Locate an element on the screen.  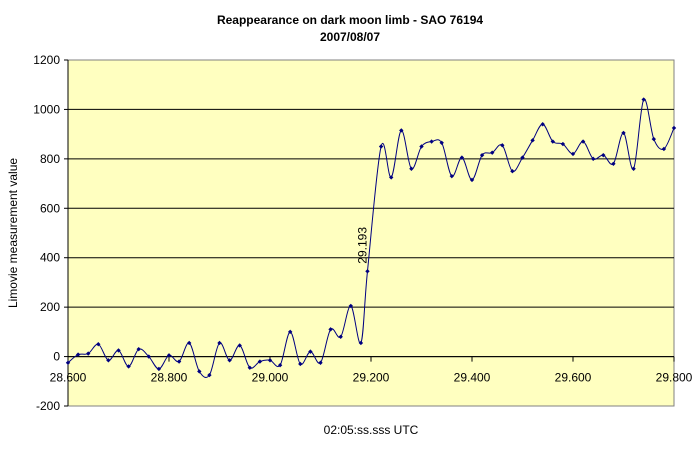
x-tick-label: 28.600 is located at coordinates (68, 378).